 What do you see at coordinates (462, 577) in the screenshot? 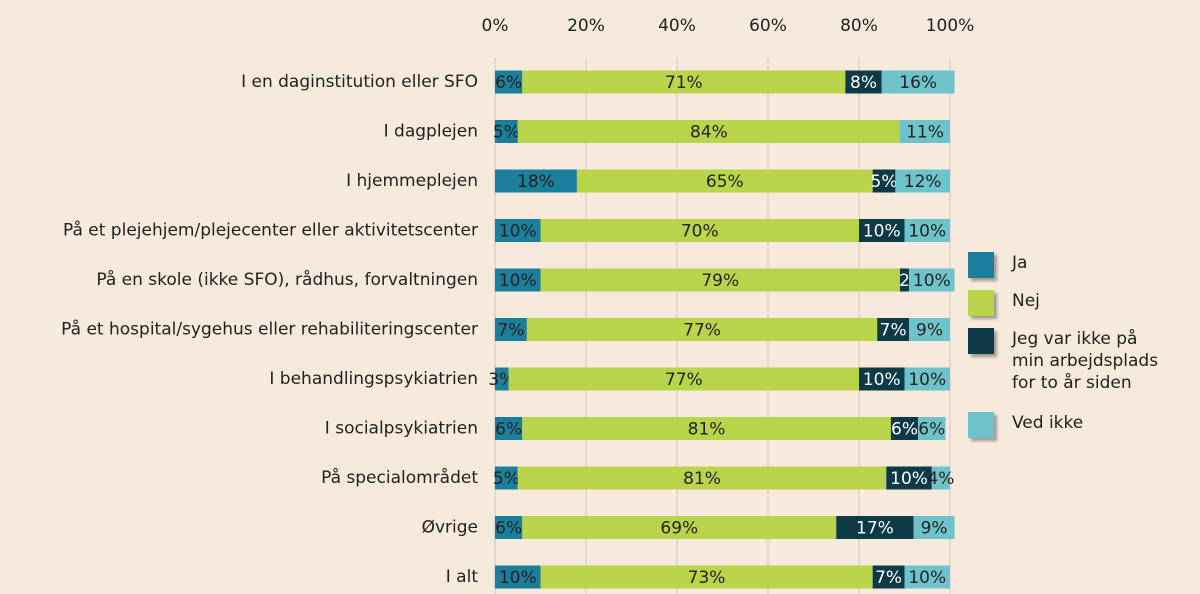
I see `category-label: I alt` at bounding box center [462, 577].